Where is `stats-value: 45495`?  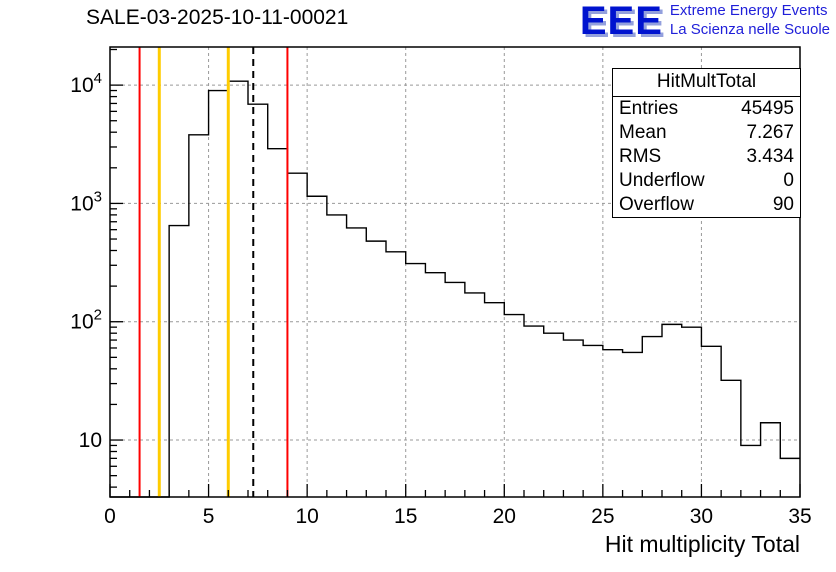
stats-value: 45495 is located at coordinates (767, 108).